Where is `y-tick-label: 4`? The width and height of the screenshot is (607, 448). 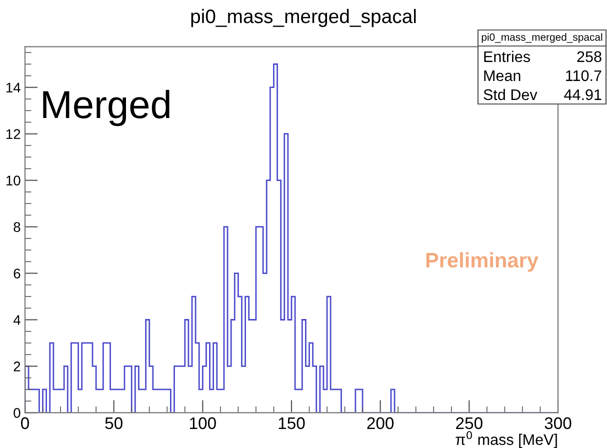
y-tick-label: 4 is located at coordinates (16, 320).